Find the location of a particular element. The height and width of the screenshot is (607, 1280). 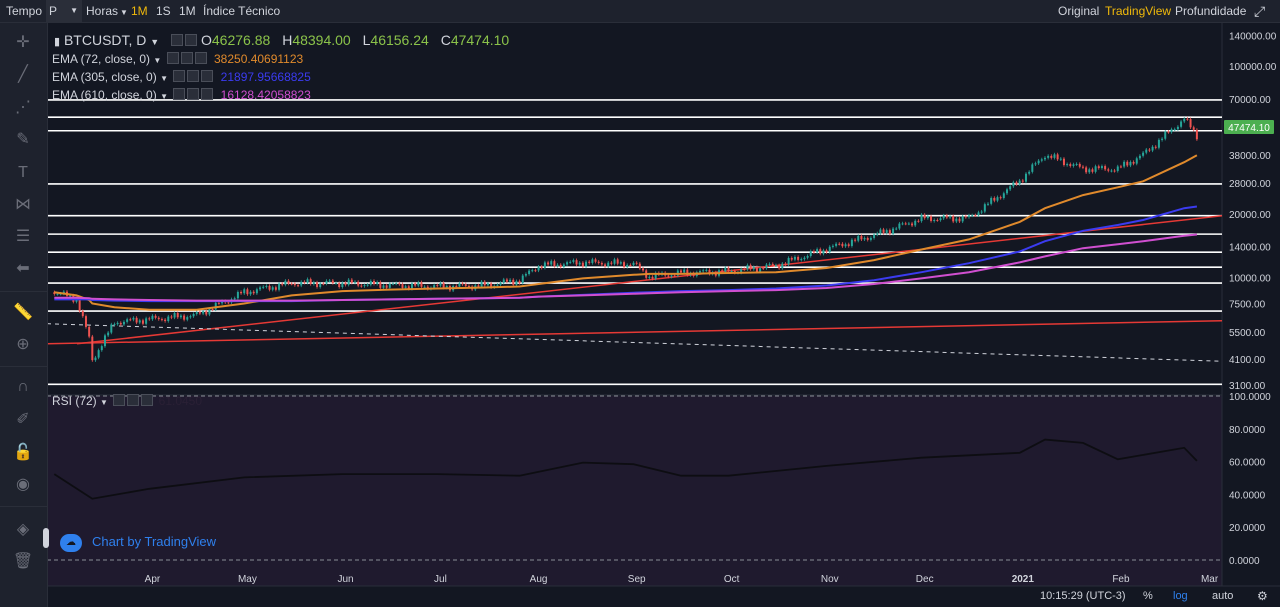

ruler-icon: 📏 is located at coordinates (23, 312).